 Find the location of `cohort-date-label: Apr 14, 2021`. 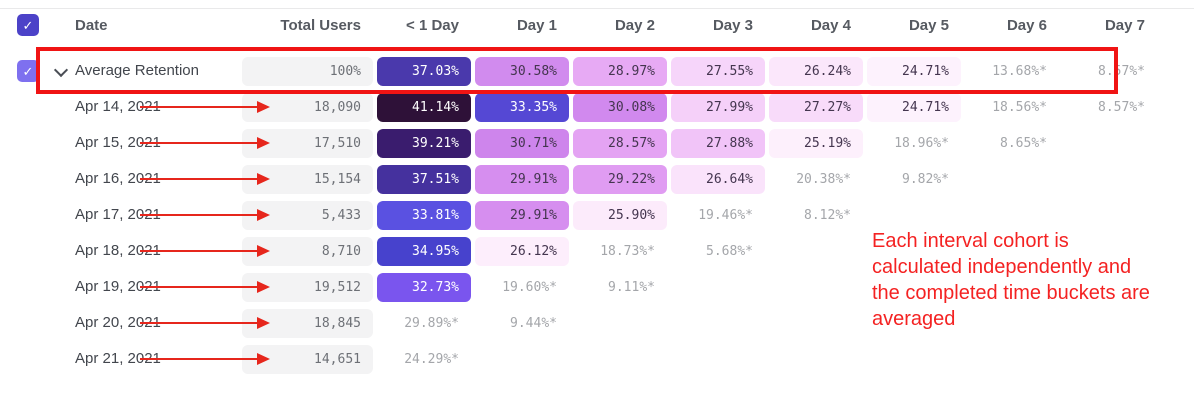

cohort-date-label: Apr 14, 2021 is located at coordinates (118, 106).